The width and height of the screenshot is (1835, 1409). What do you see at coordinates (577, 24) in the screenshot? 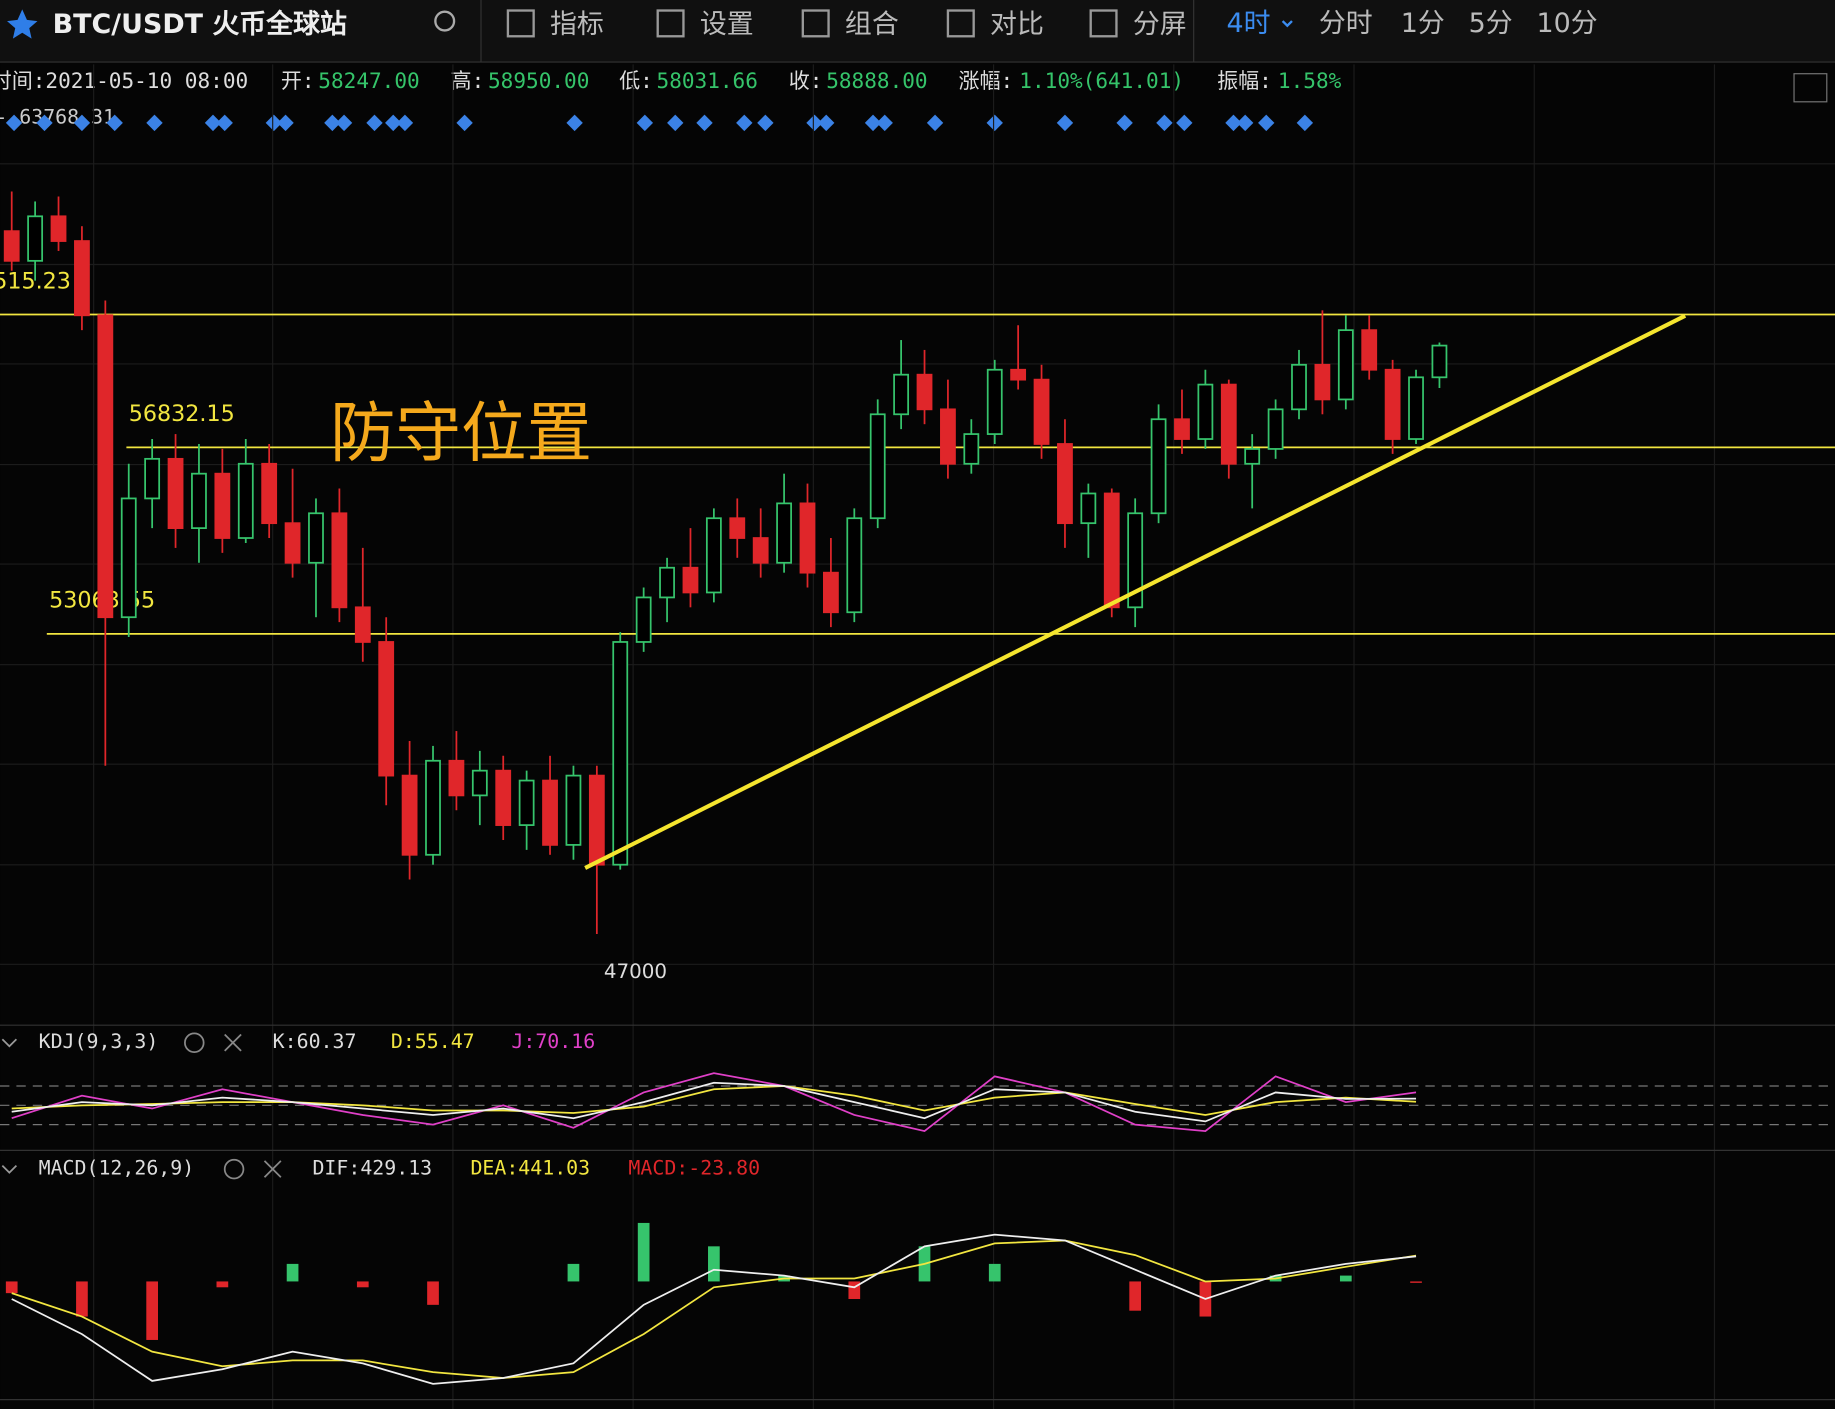
I see `tool-button: 指标` at bounding box center [577, 24].